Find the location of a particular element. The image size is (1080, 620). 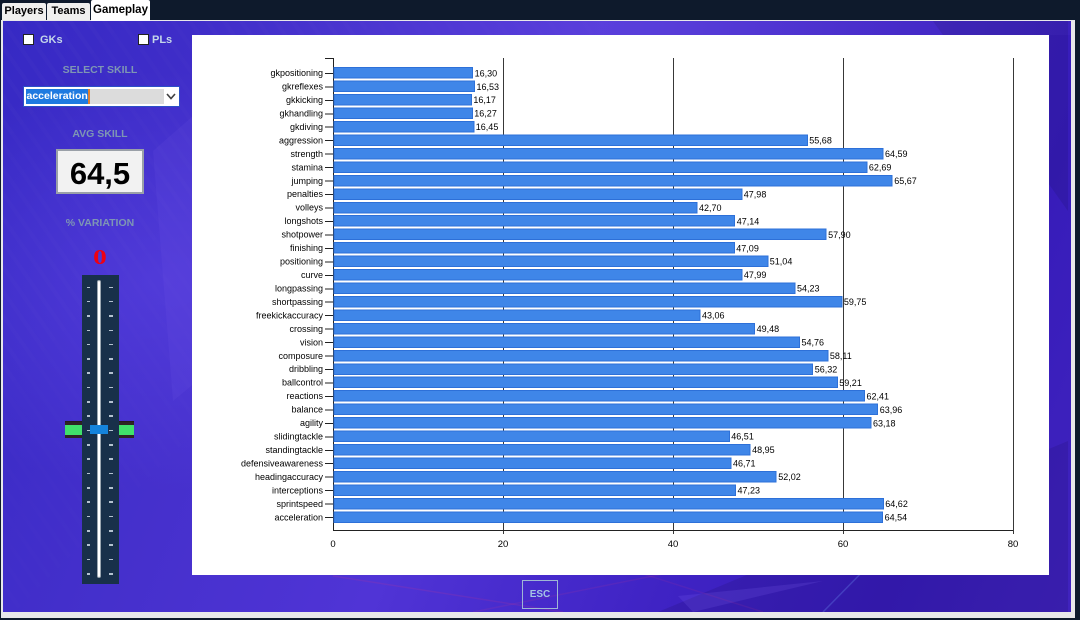

svg-text: 51,04 is located at coordinates (781, 262).